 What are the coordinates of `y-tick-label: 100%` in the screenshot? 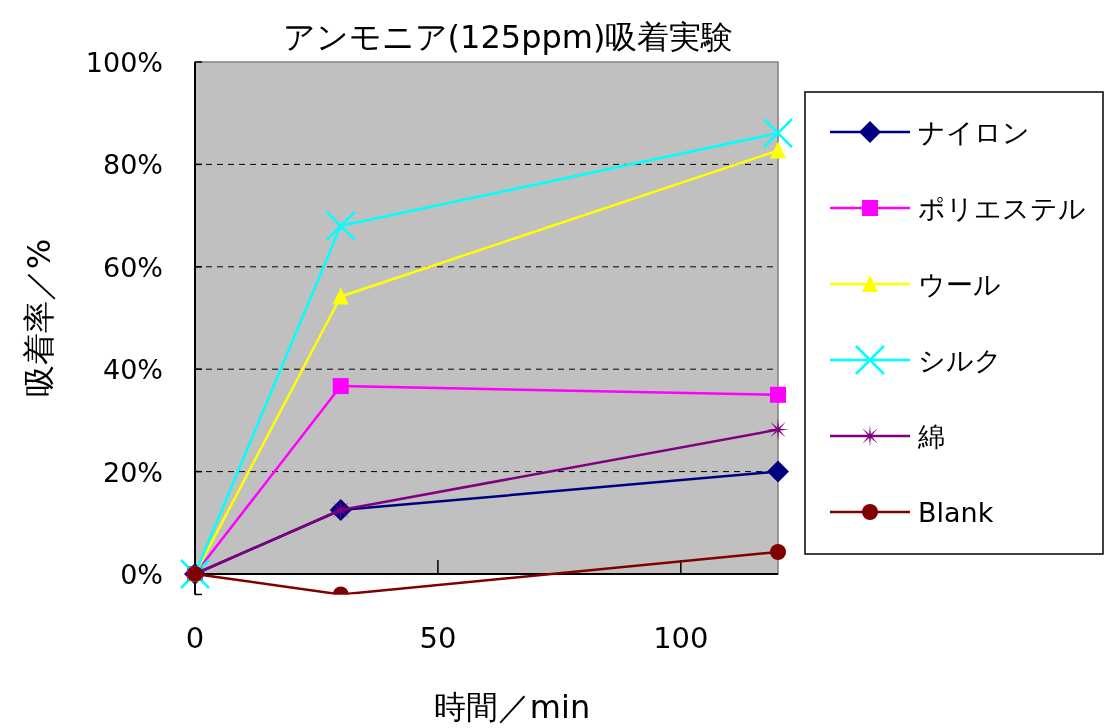 It's located at (124, 62).